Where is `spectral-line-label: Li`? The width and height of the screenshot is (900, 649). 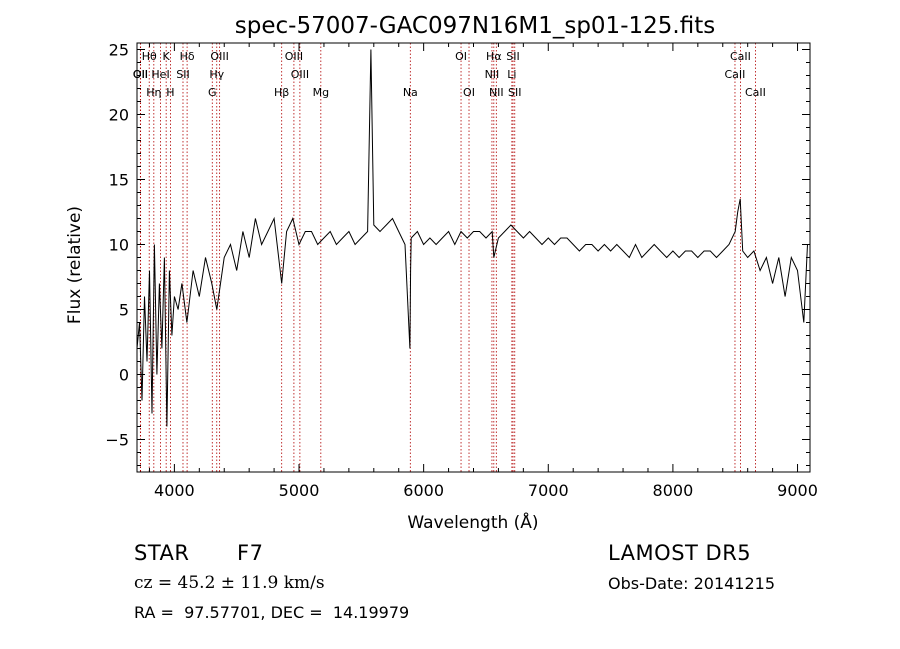
spectral-line-label: Li is located at coordinates (511, 74).